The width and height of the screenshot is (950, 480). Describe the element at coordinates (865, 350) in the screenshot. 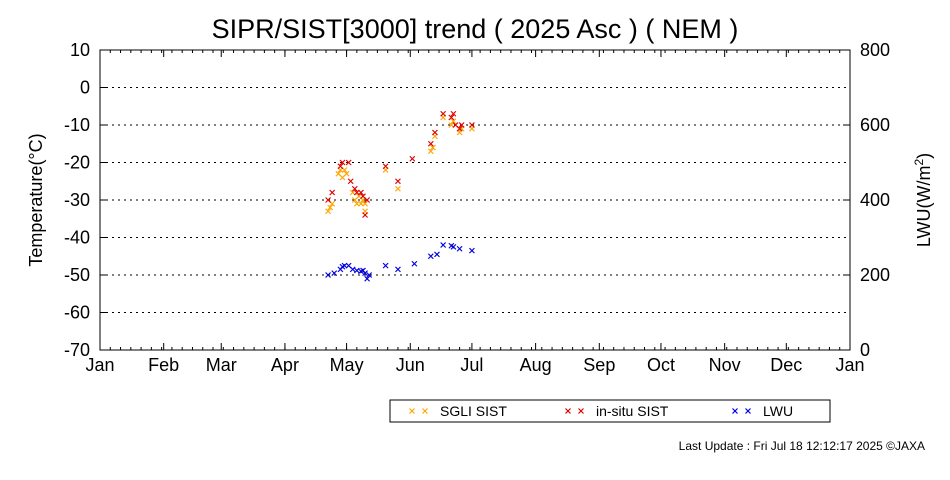

I see `y2-tick-label: 0` at that location.